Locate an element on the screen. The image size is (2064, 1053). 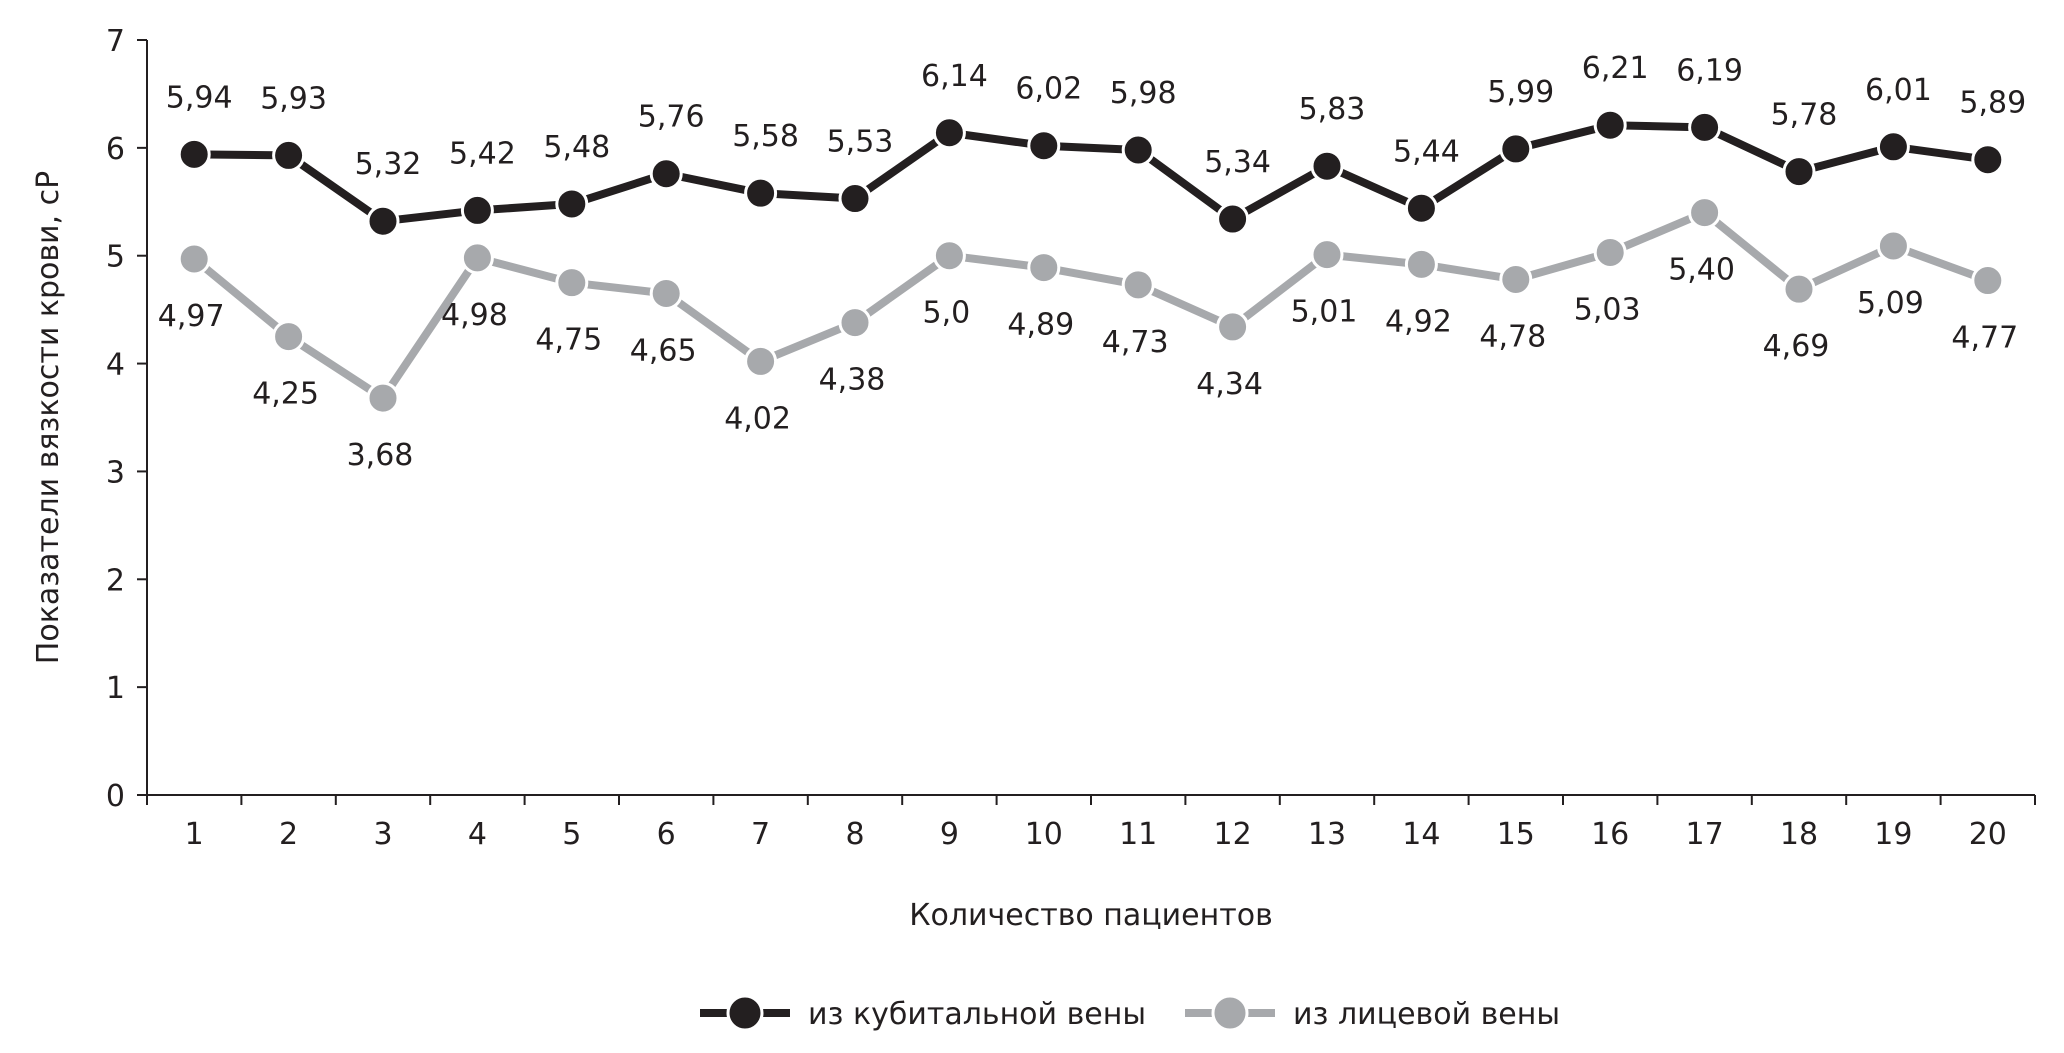
y-tick-label: 6 is located at coordinates (115, 149).